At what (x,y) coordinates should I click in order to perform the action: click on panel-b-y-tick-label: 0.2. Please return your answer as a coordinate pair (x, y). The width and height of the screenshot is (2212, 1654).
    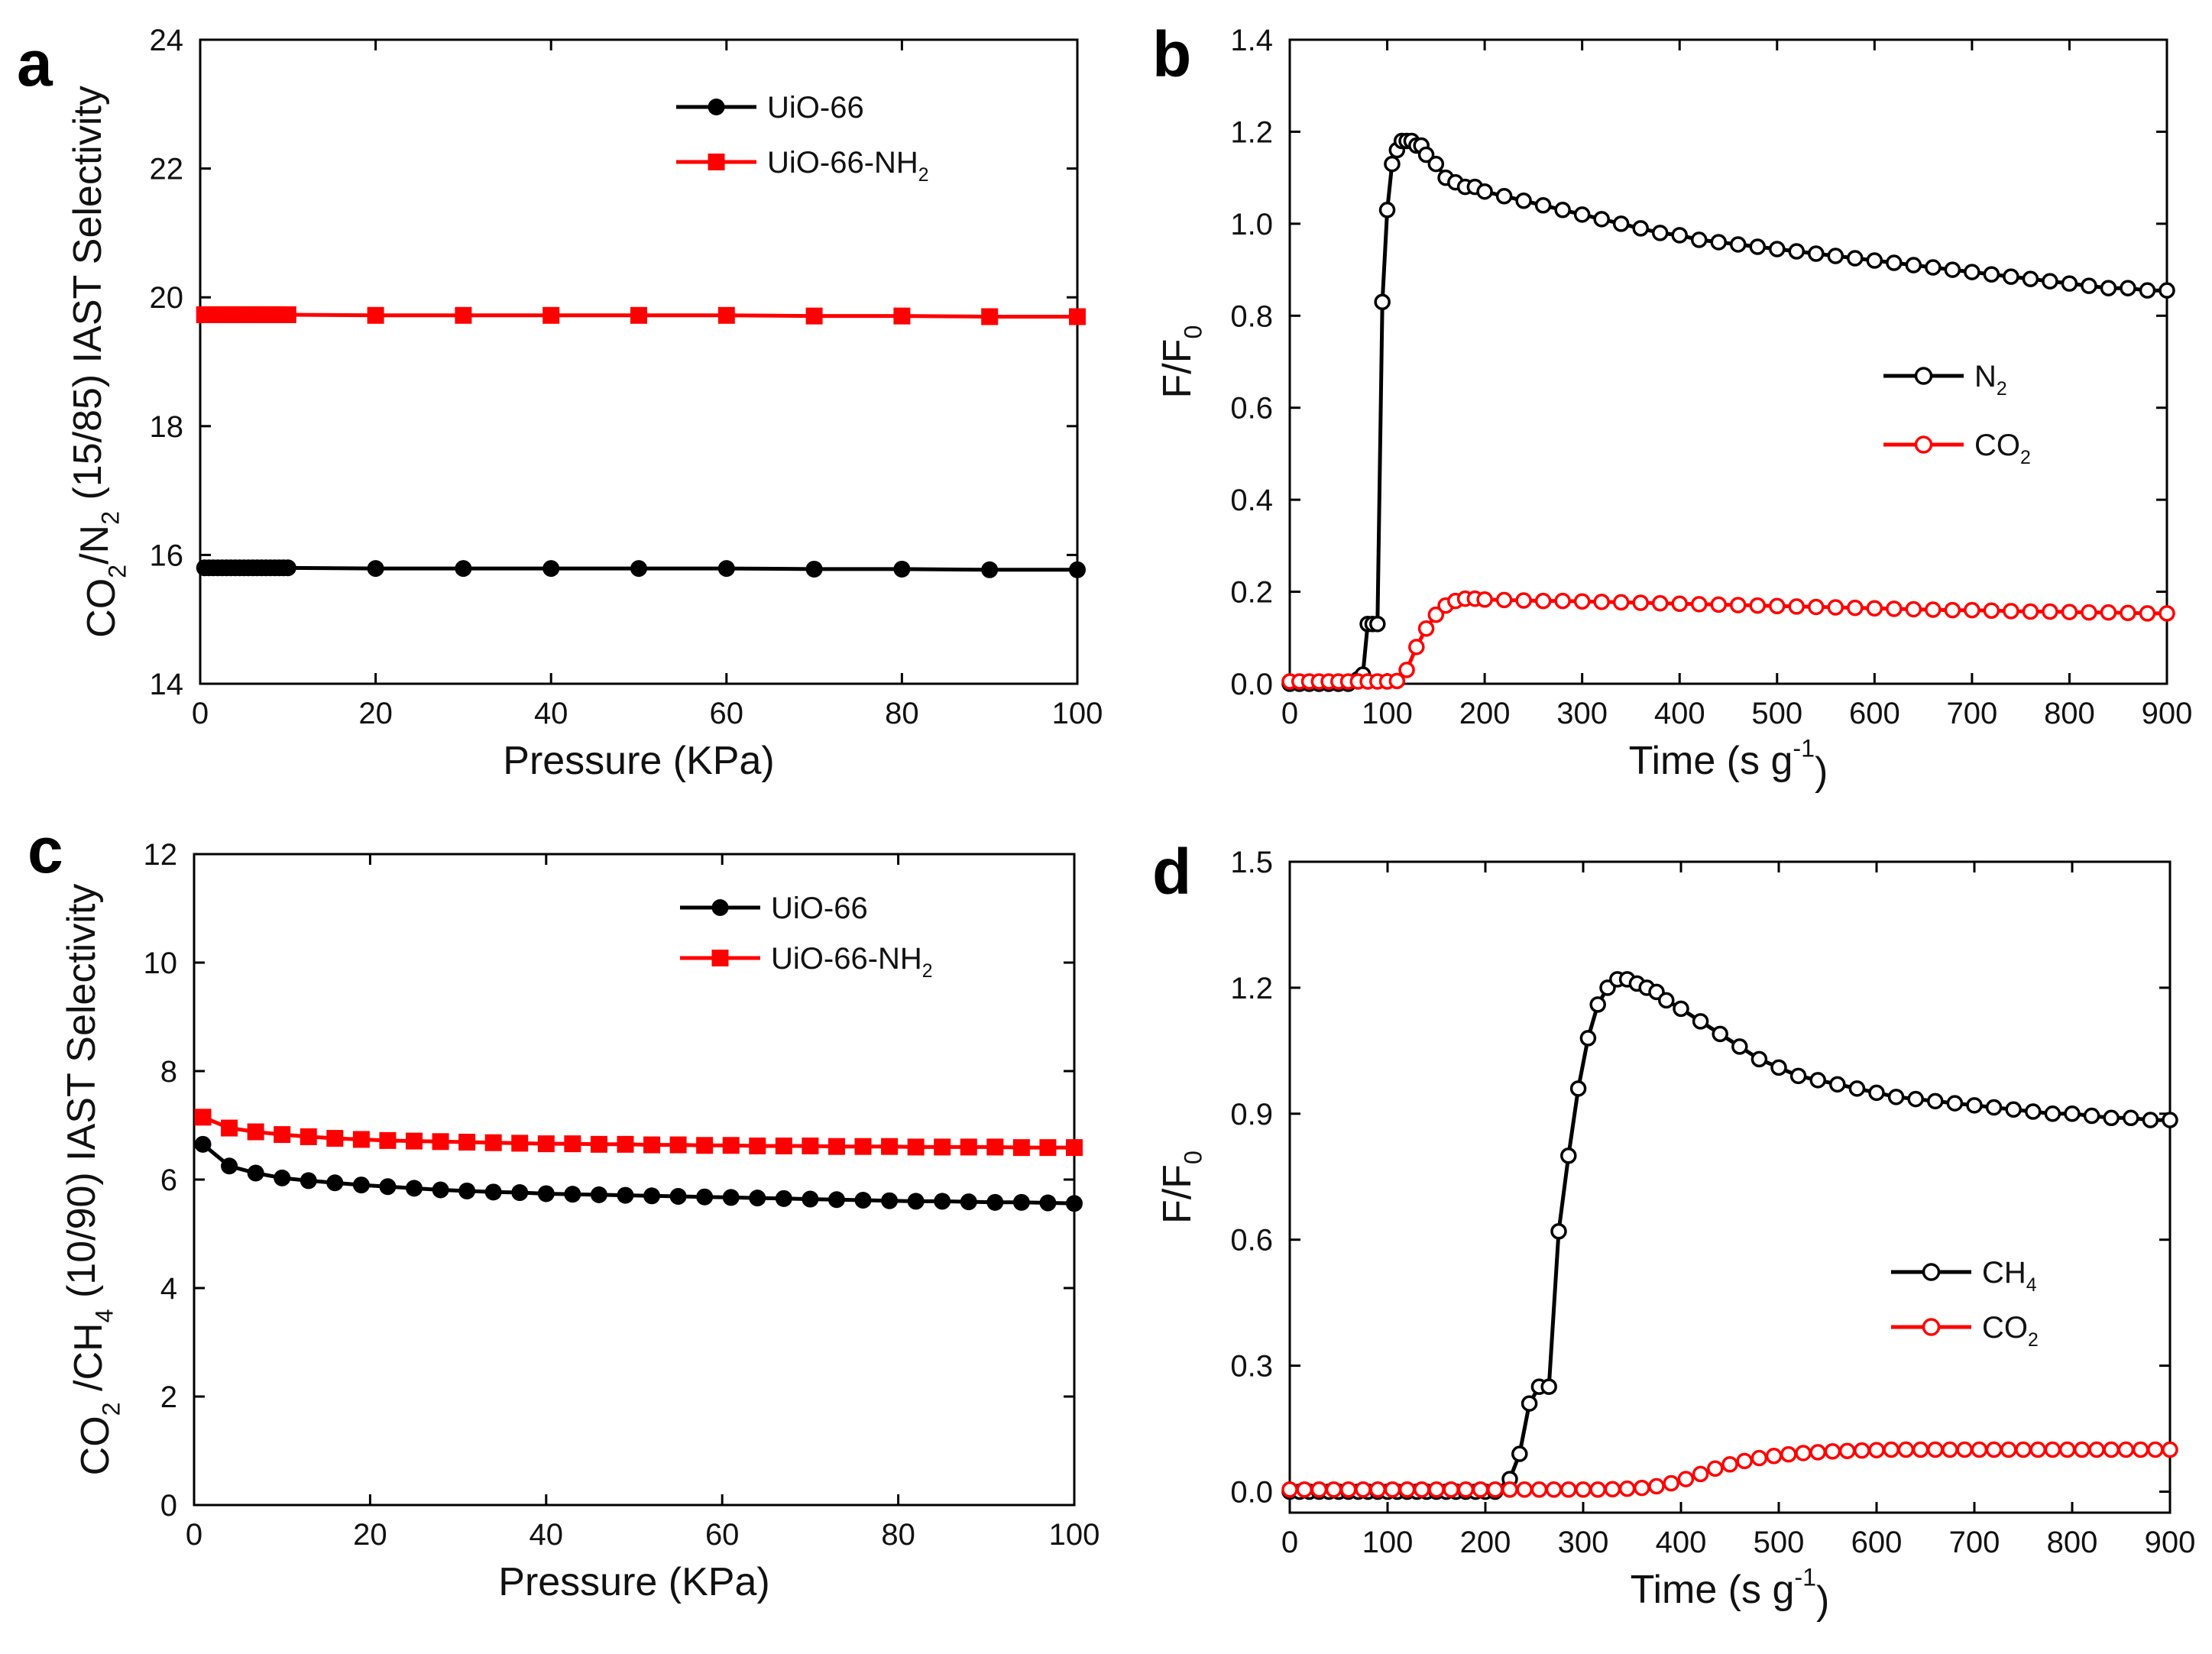
    Looking at the image, I should click on (1251, 593).